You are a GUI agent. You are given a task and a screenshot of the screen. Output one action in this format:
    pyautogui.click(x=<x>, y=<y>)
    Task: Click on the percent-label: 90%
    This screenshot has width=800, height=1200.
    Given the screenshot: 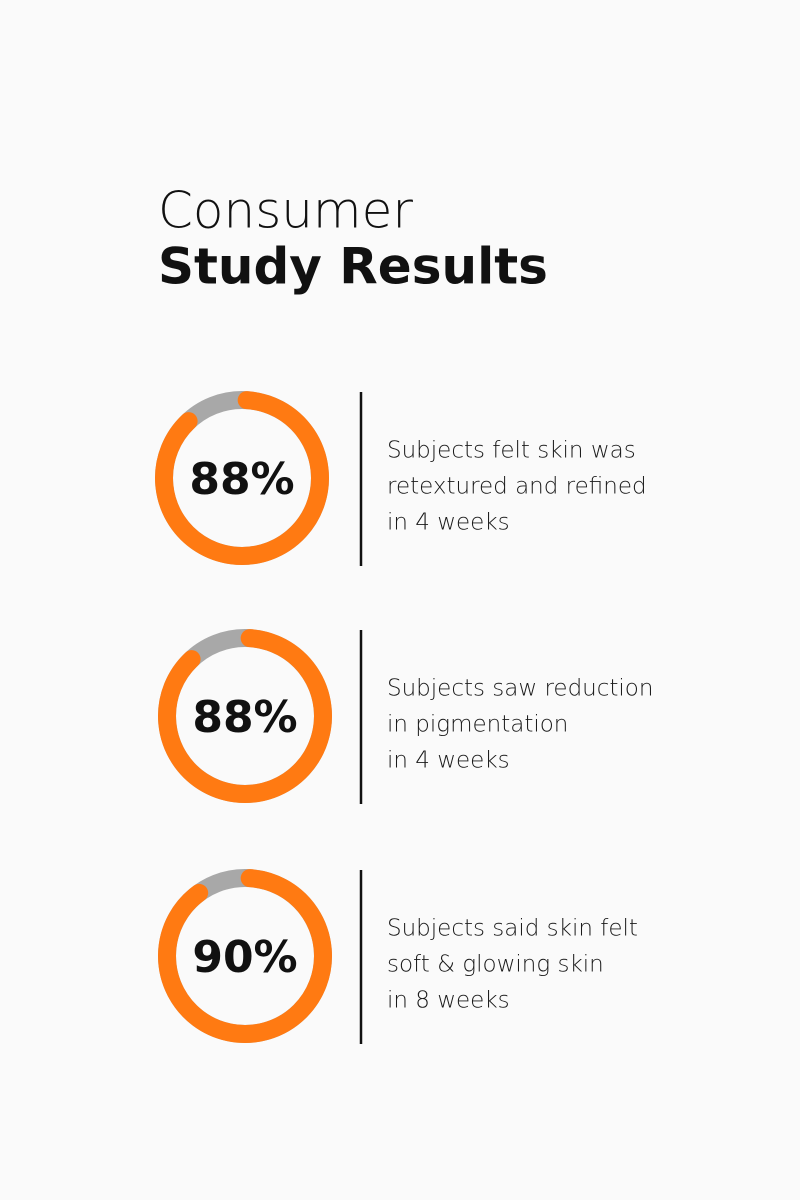 What is the action you would take?
    pyautogui.click(x=244, y=957)
    